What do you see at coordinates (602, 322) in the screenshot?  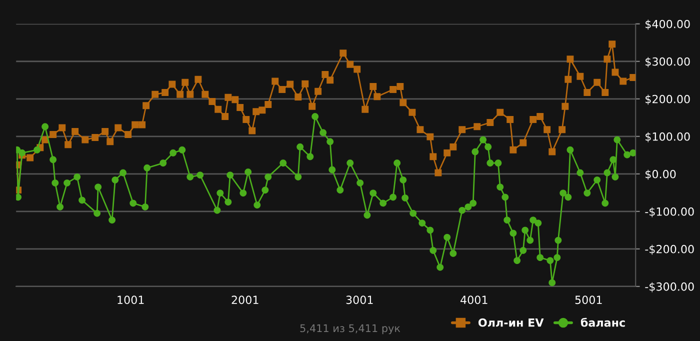 I see `legend-label: баланс` at bounding box center [602, 322].